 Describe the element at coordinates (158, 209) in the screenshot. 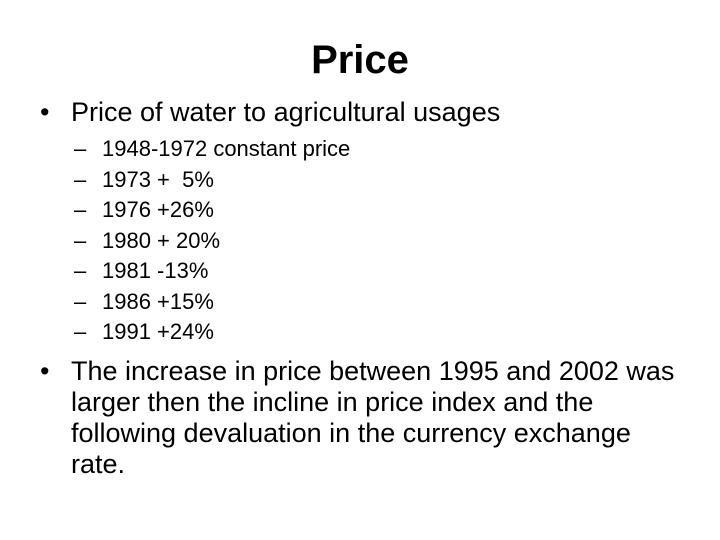

I see `sub-bullet-text: 1976 +26%` at that location.